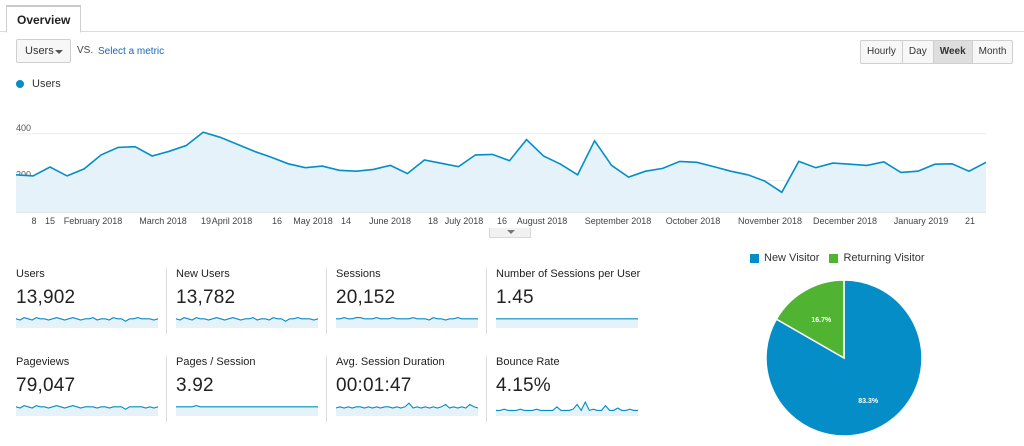  Describe the element at coordinates (868, 401) in the screenshot. I see `pie-slice-label: 83.3%` at that location.